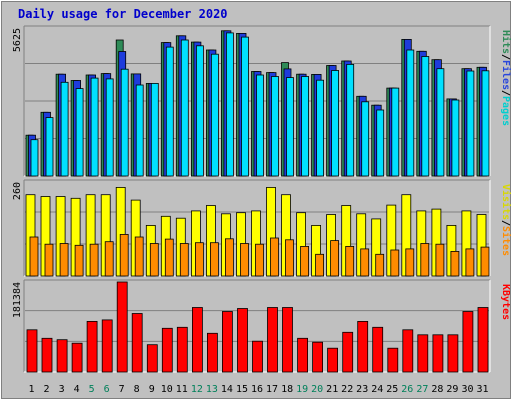 Image resolution: width=512 pixels, height=405 pixels. What do you see at coordinates (272, 389) in the screenshot?
I see `x-tick-label-day-17: 17` at bounding box center [272, 389].